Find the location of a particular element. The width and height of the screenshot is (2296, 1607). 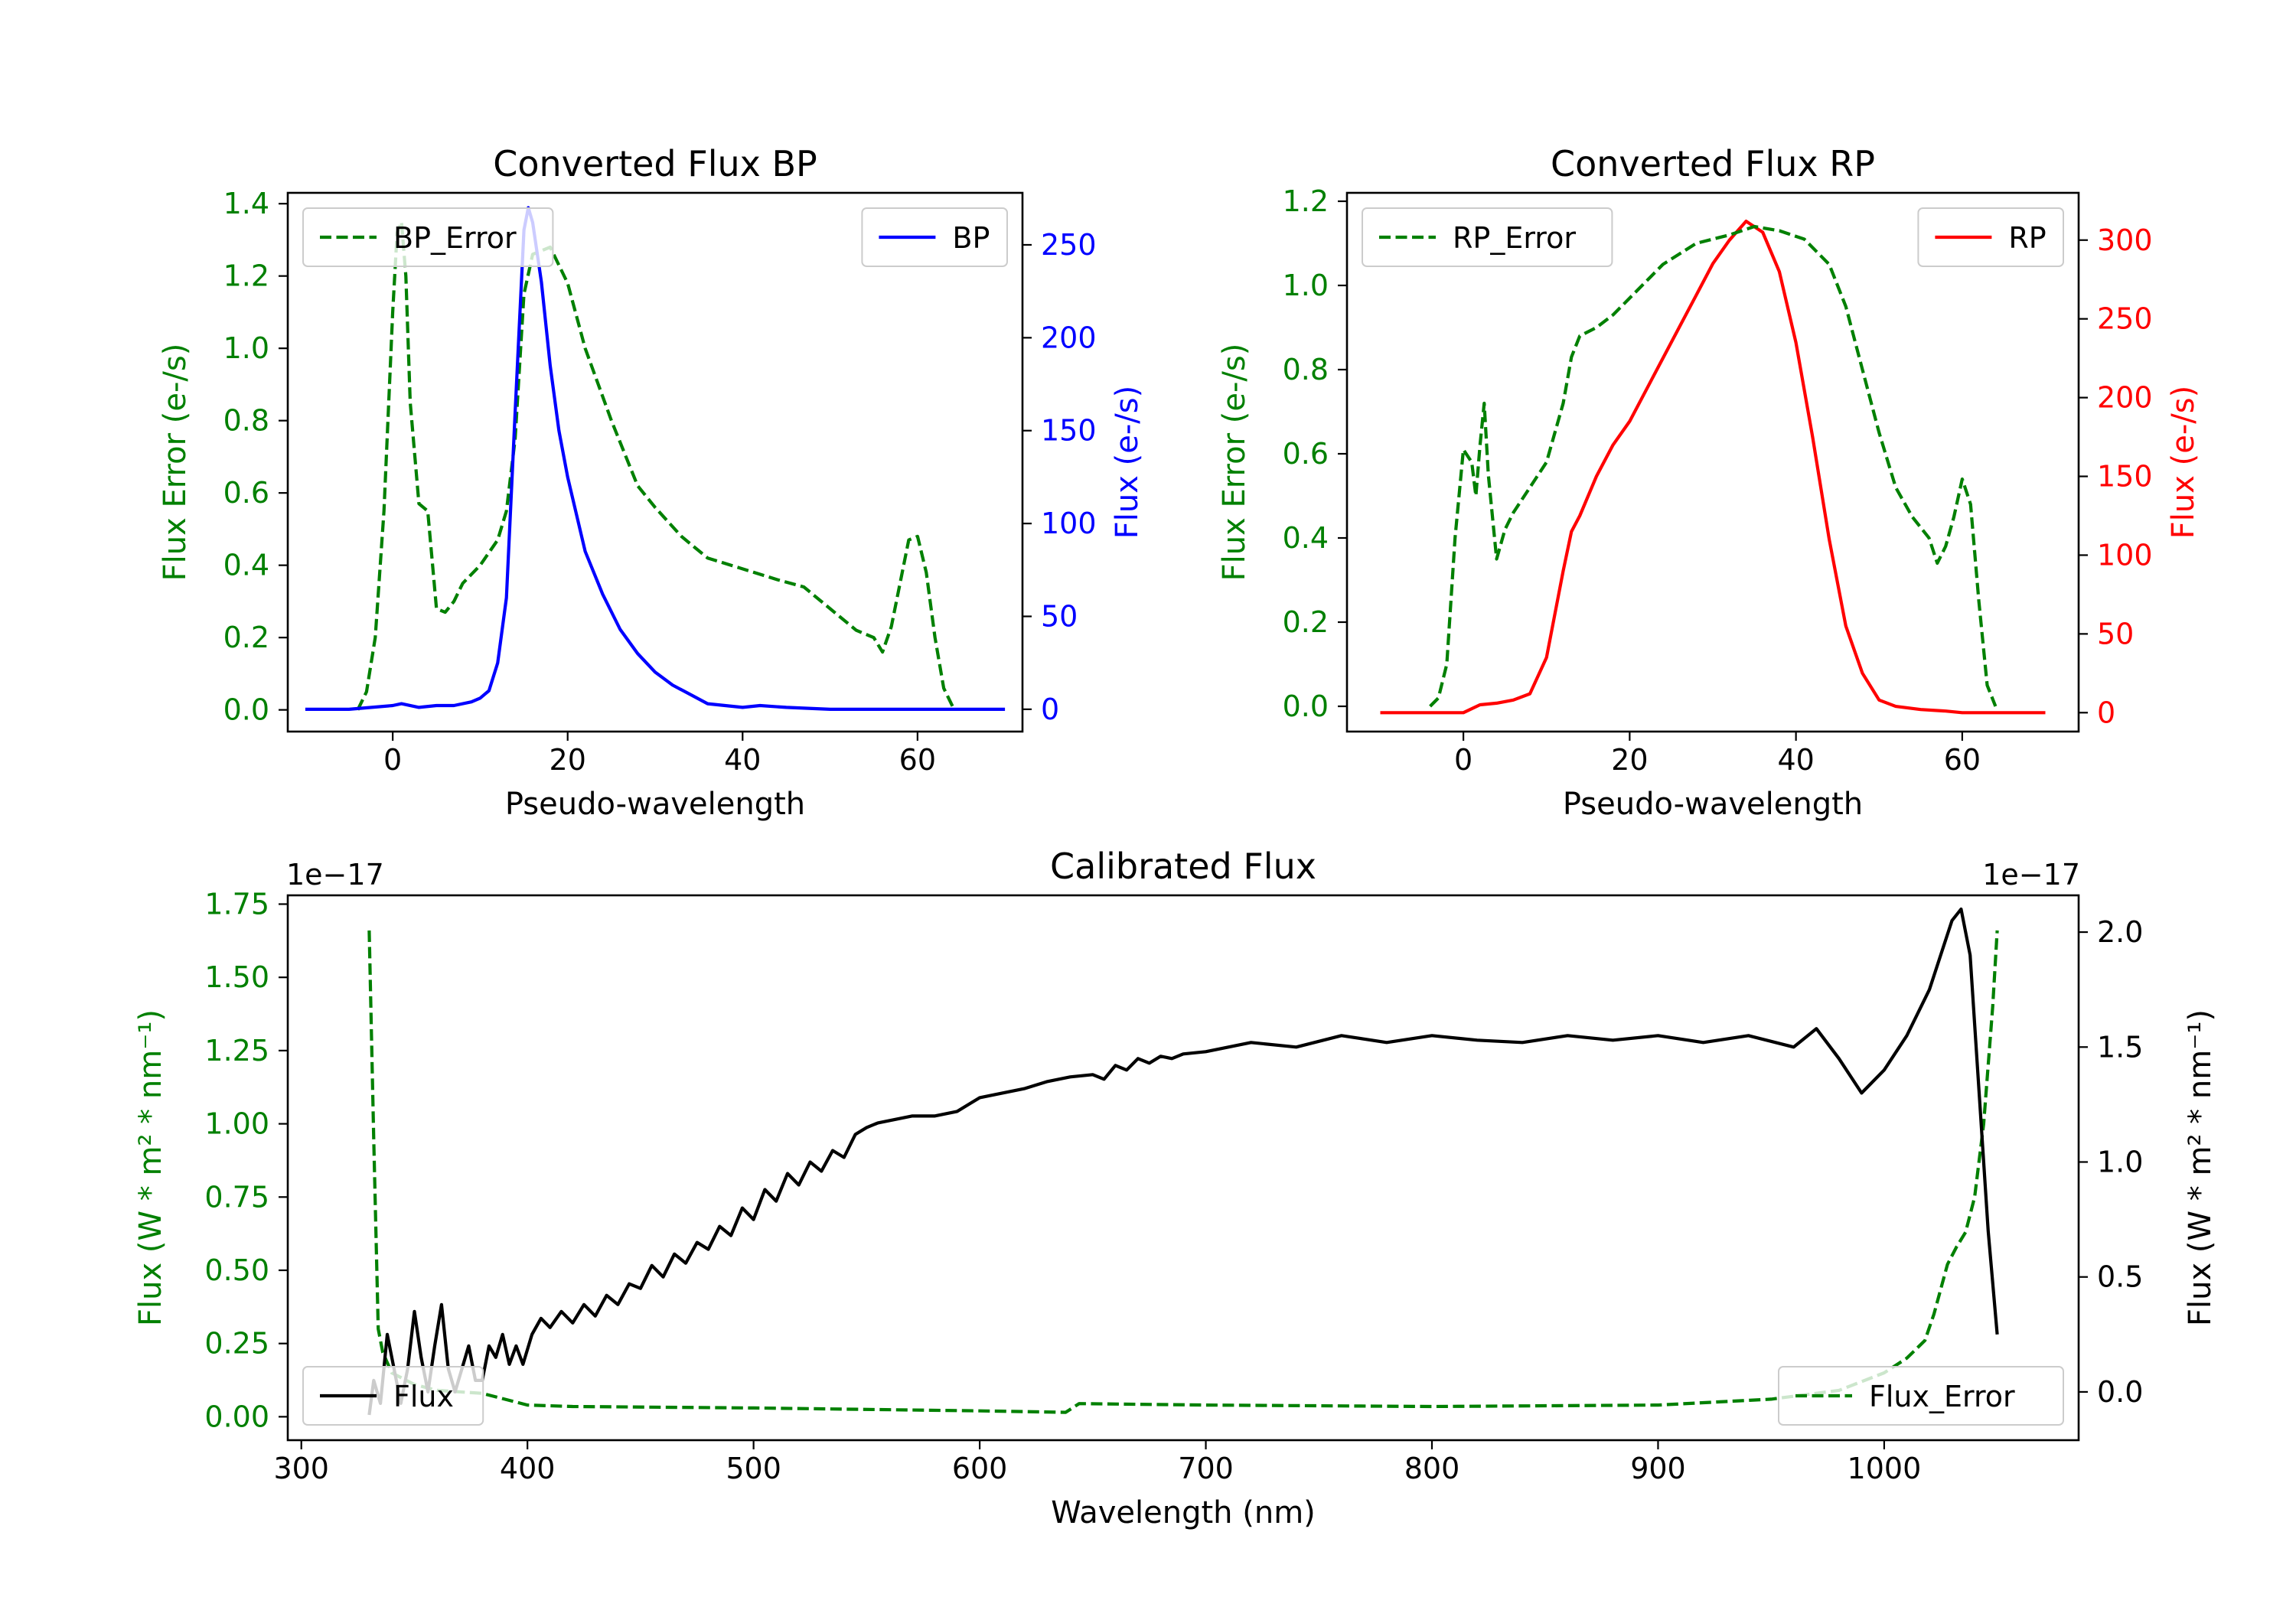

legend-bp: BP is located at coordinates (935, 237).